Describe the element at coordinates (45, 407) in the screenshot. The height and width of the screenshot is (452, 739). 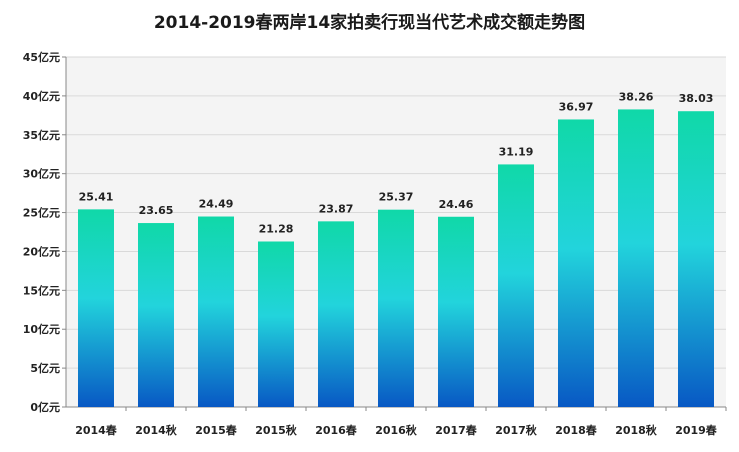
I see `y-tick-label: 0亿元` at that location.